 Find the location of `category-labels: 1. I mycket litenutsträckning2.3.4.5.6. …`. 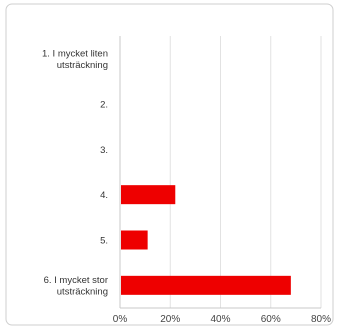

category-labels: 1. I mycket litenutsträckning2.3.4.5.6. … is located at coordinates (75, 172).